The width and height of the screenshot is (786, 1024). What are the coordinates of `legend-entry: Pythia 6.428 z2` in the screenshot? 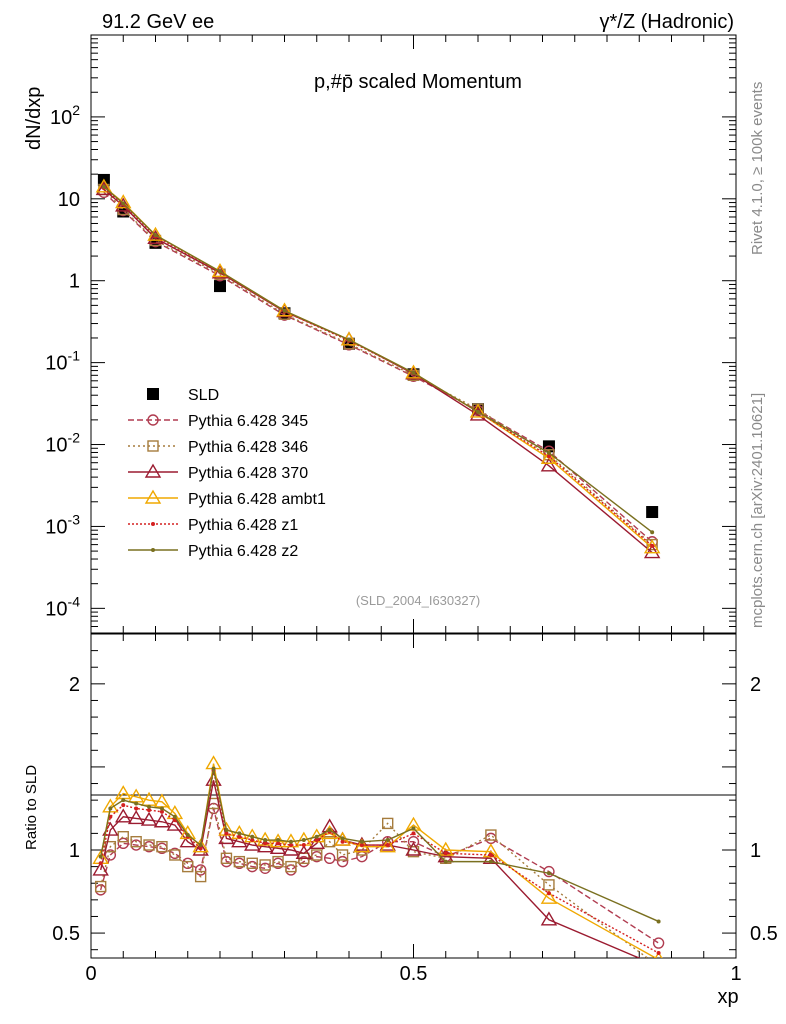 It's located at (213, 551).